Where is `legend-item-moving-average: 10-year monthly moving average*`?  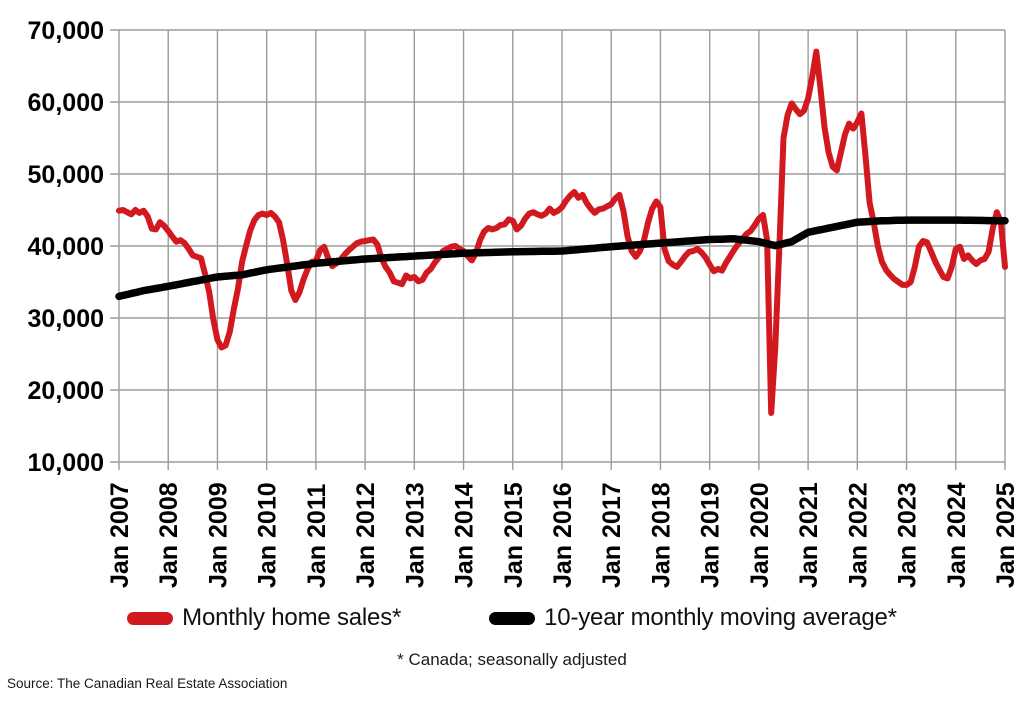
legend-item-moving-average: 10-year monthly moving average* is located at coordinates (693, 618).